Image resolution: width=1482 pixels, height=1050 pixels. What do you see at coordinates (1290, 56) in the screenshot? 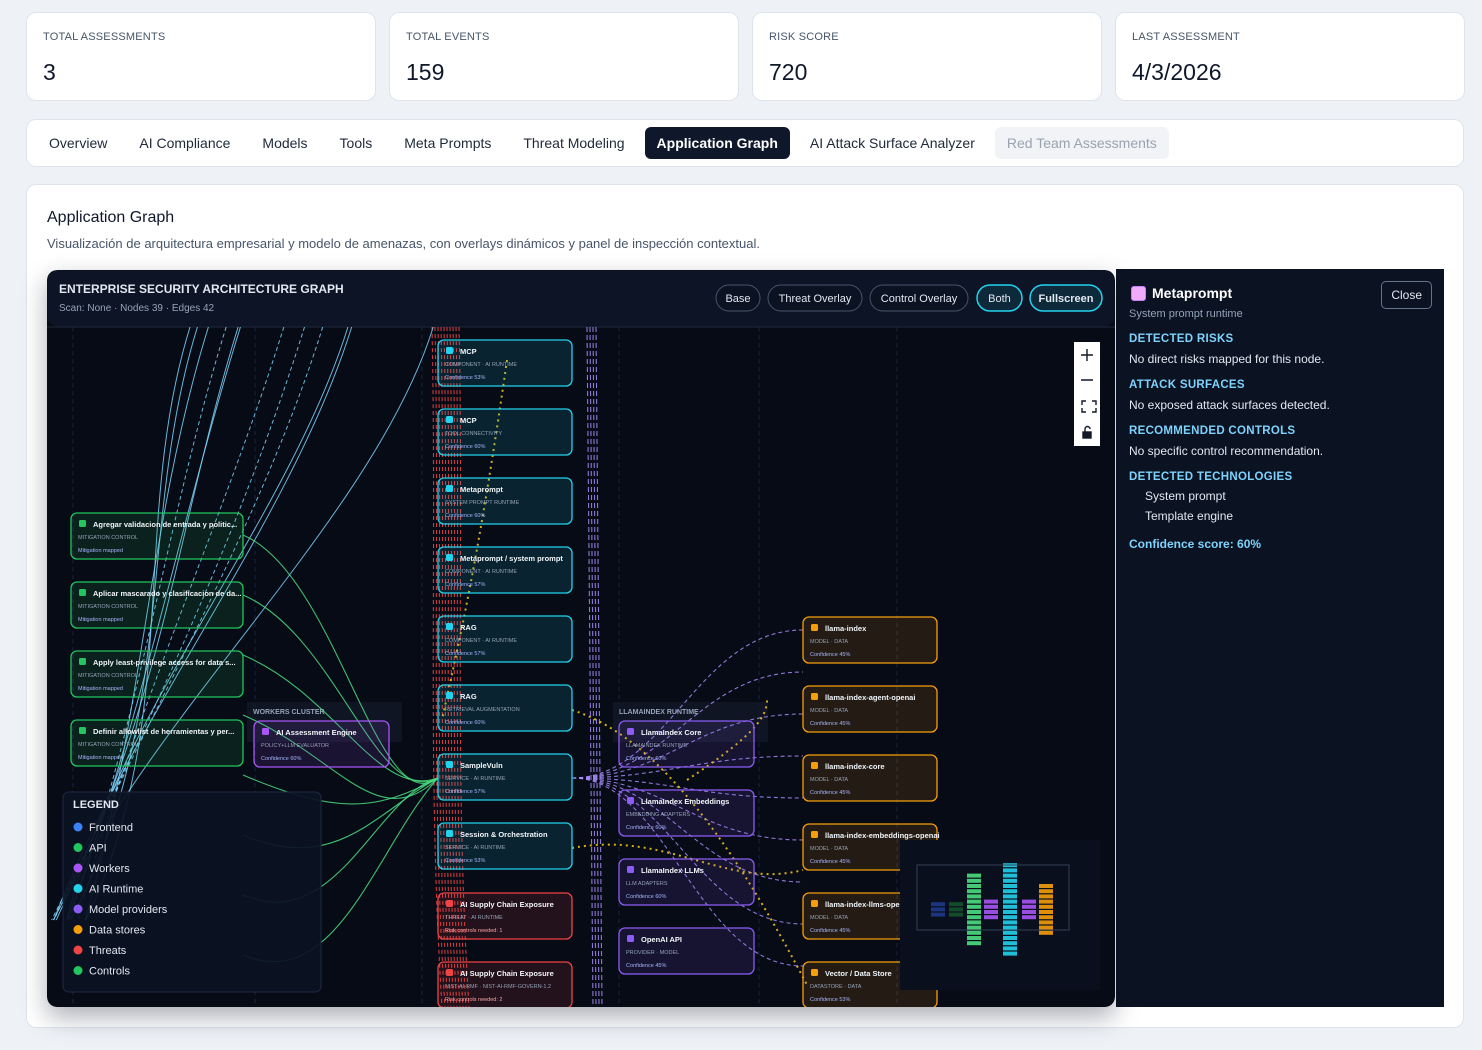
I see `stat-card: LAST ASSESSMENT 4/3/2026` at bounding box center [1290, 56].